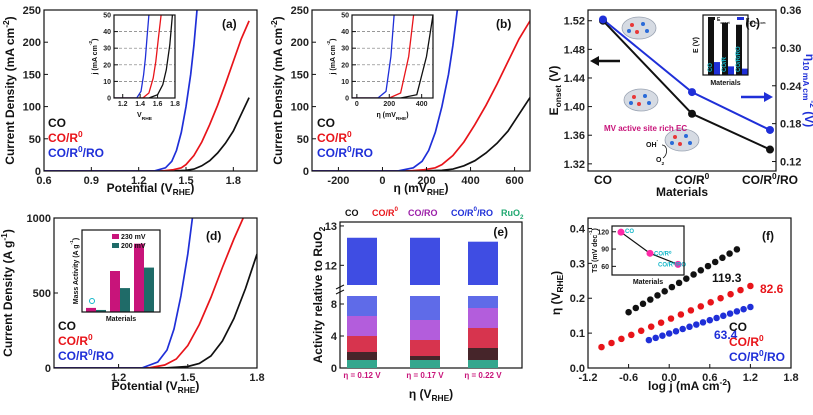 The height and width of the screenshot is (415, 813). What do you see at coordinates (689, 385) in the screenshot?
I see `x-axis-label: log j (mA cm-2)` at bounding box center [689, 385].